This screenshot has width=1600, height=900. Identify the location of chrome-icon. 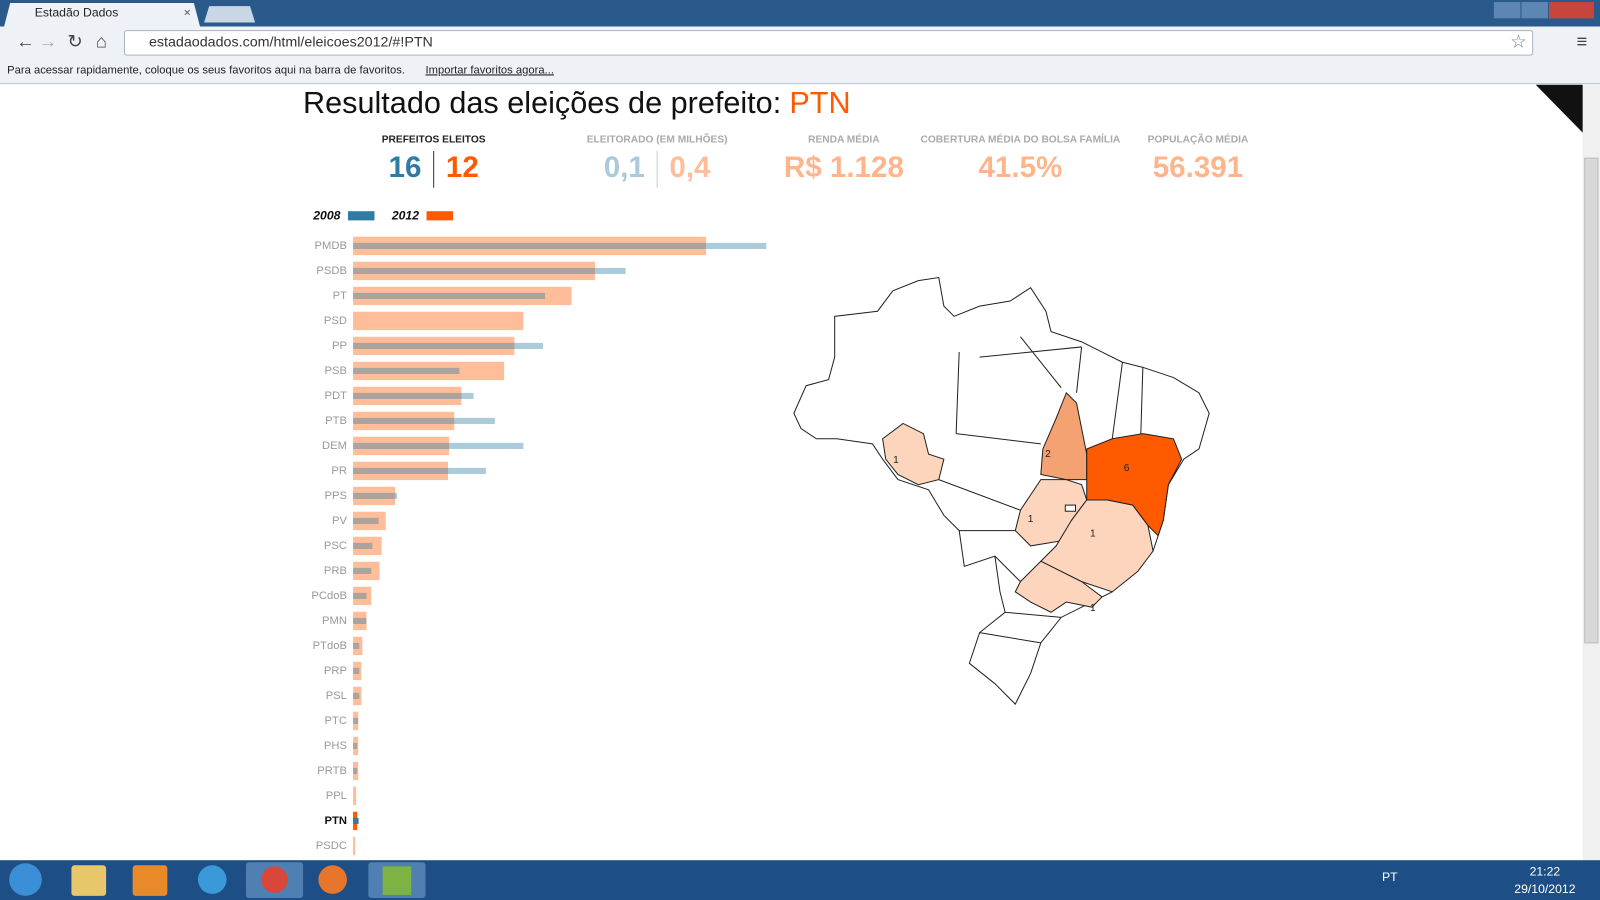
(274, 879).